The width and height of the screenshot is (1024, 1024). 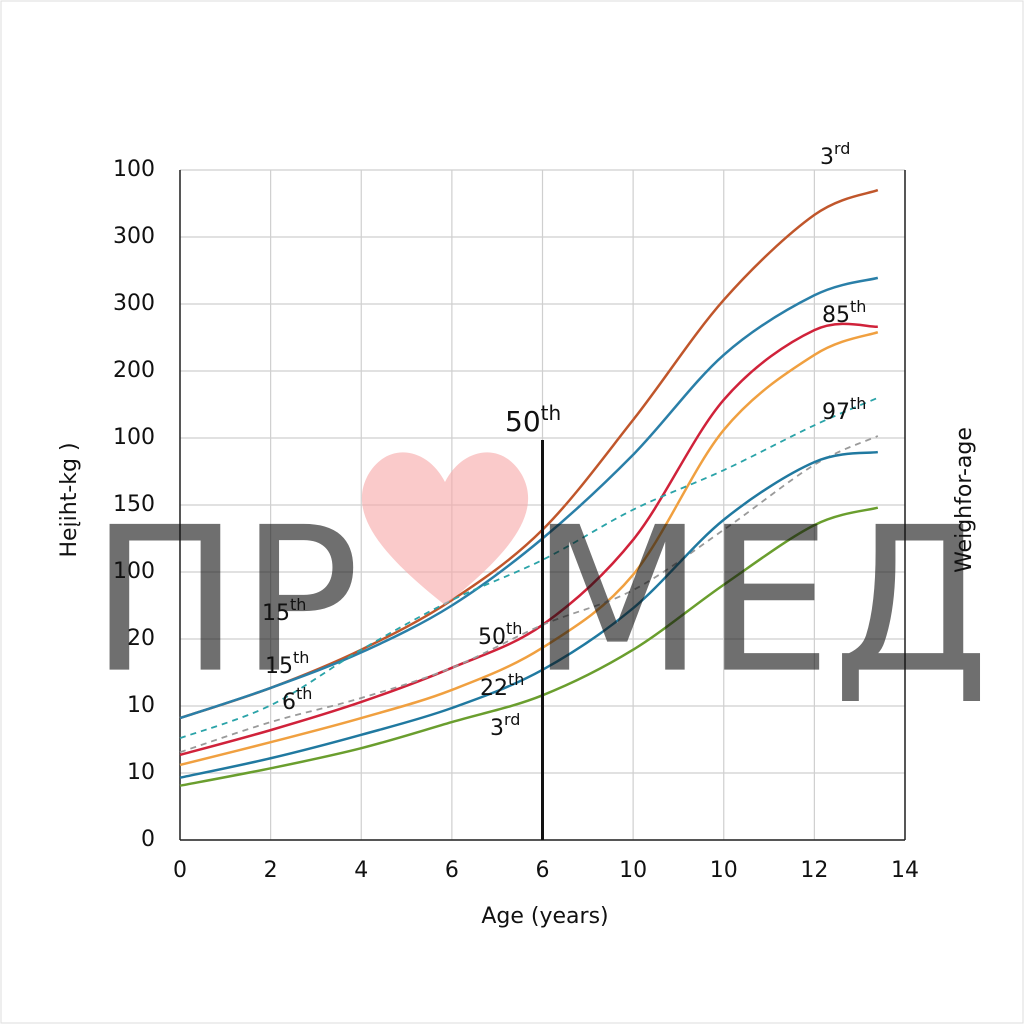 I want to click on label-number: 85, so click(x=836, y=315).